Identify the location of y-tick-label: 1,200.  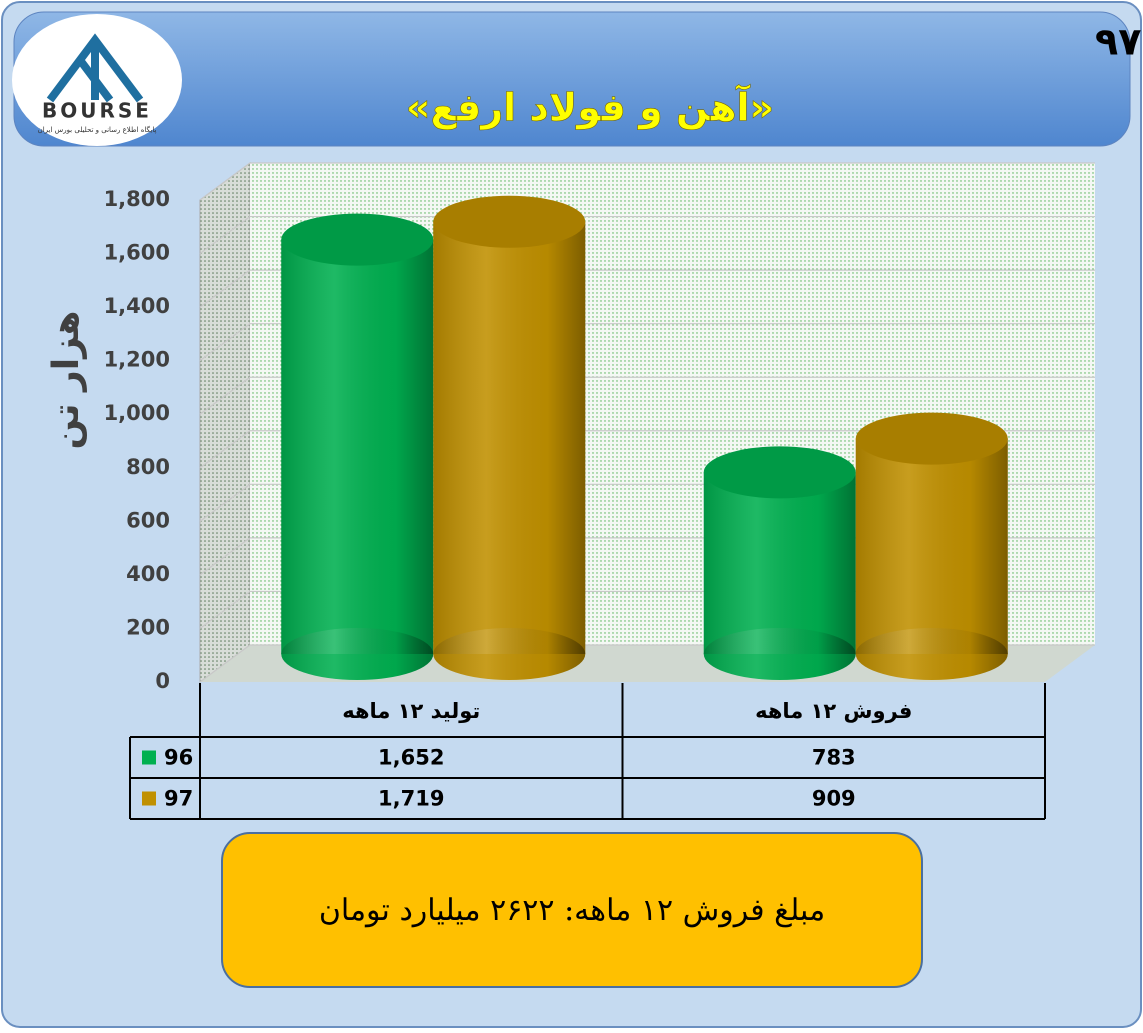
(137, 360).